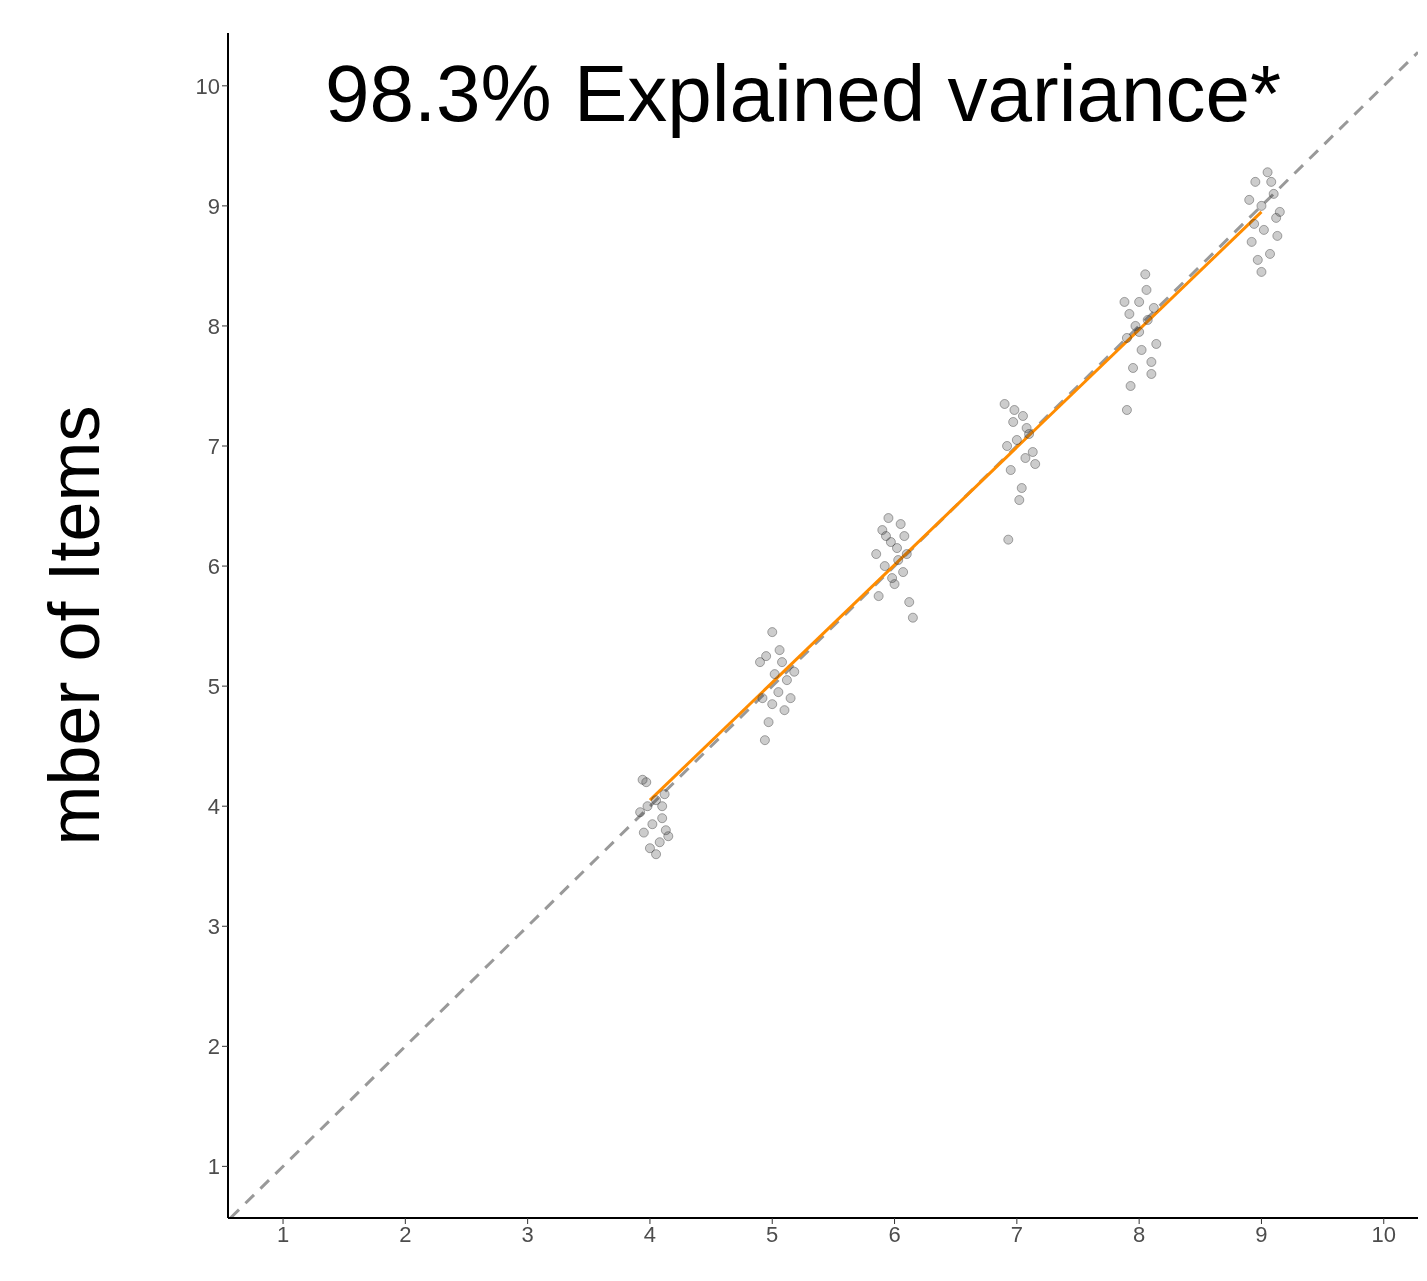 The image size is (1427, 1281). Describe the element at coordinates (213, 927) in the screenshot. I see `y-tick-label: 3` at that location.